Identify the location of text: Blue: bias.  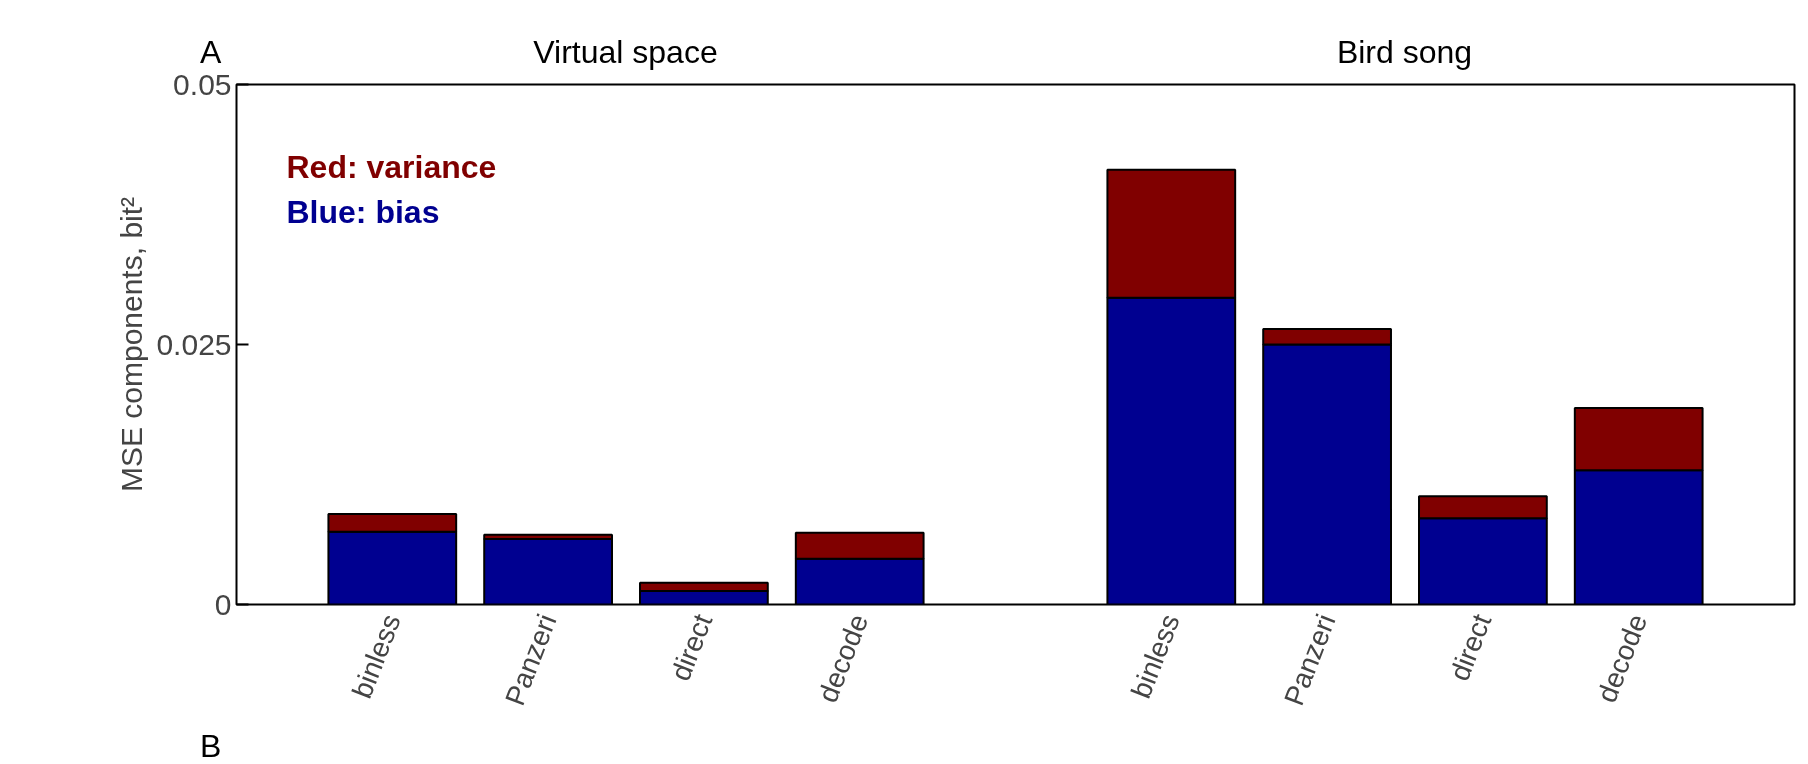
(363, 211).